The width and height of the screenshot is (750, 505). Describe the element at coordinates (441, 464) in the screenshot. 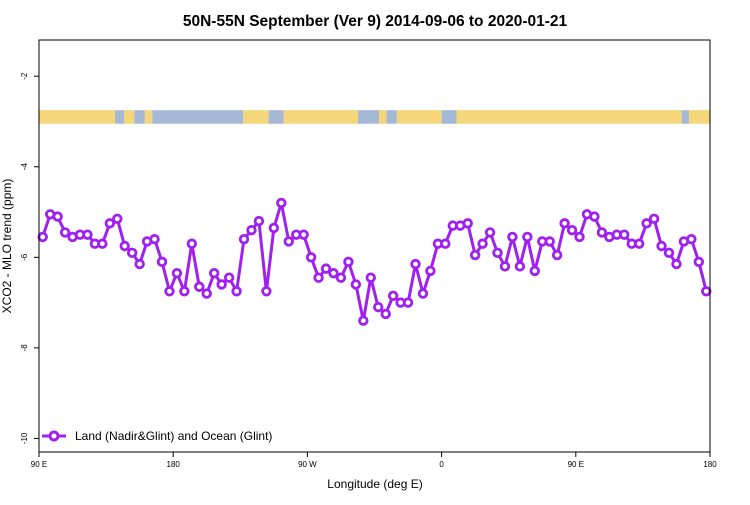

I see `x-tick-label: 0` at that location.